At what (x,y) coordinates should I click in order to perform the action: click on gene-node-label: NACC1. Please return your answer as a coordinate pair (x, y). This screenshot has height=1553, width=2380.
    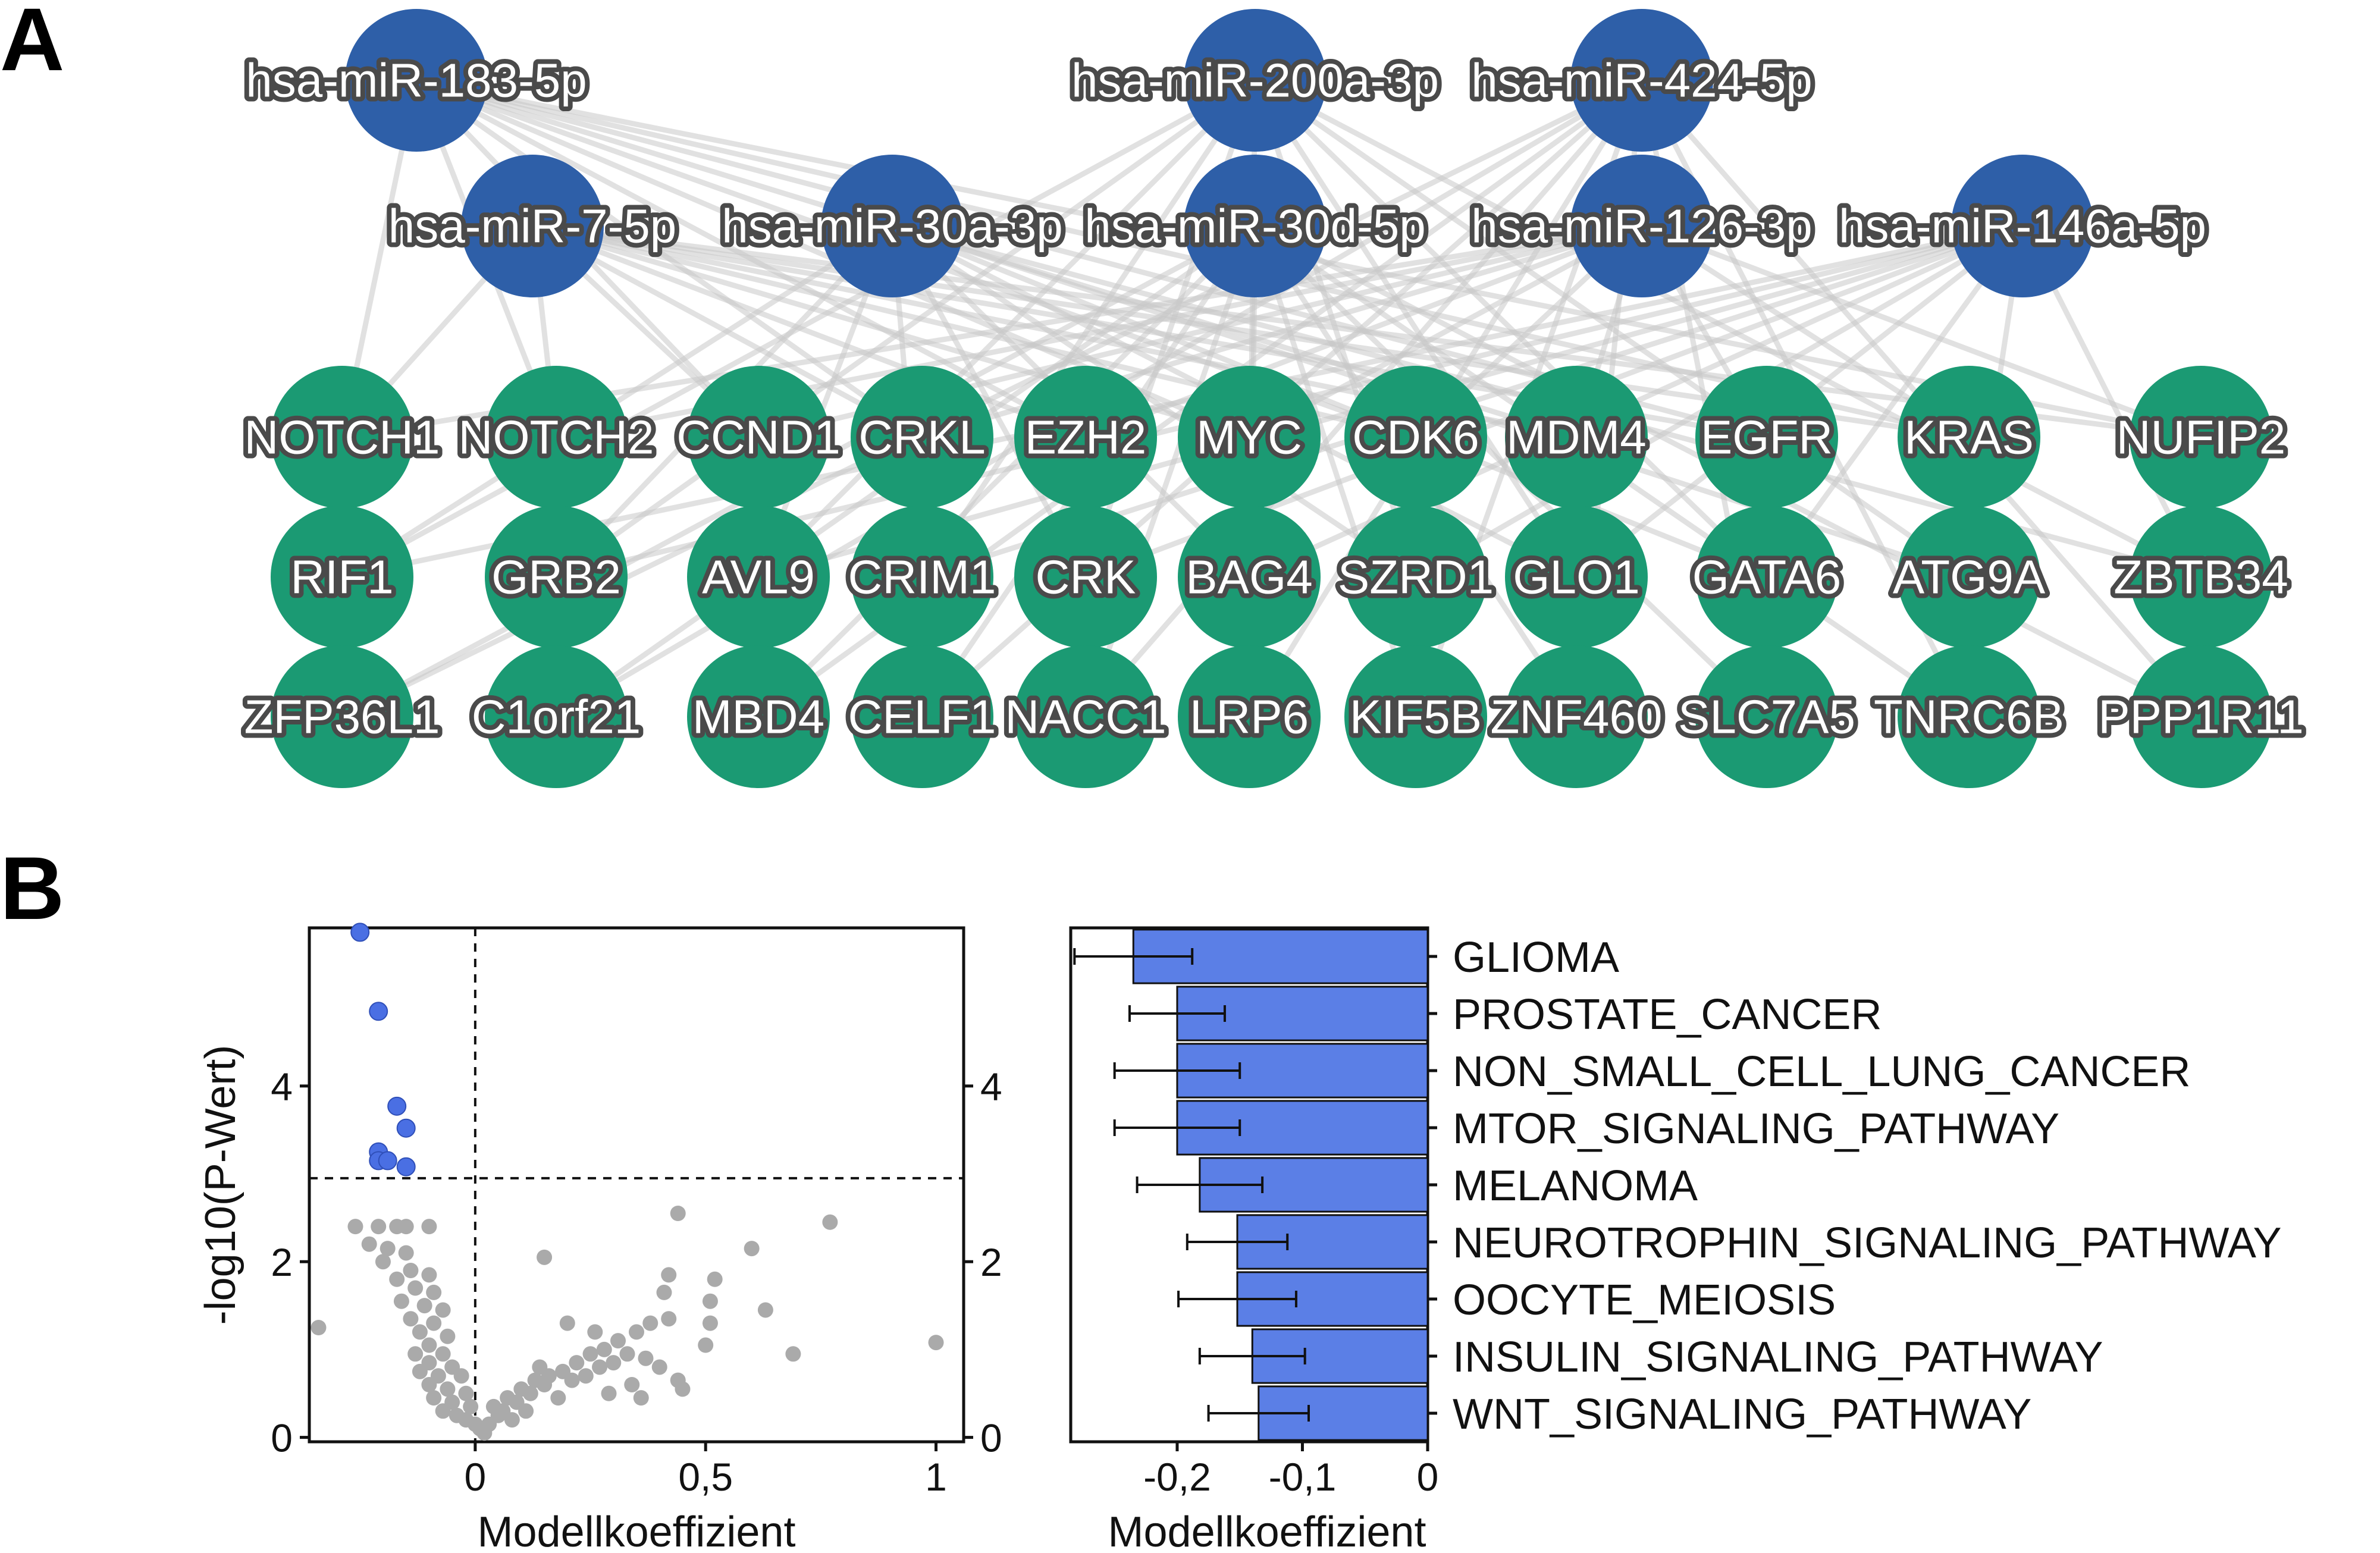
    Looking at the image, I should click on (1085, 717).